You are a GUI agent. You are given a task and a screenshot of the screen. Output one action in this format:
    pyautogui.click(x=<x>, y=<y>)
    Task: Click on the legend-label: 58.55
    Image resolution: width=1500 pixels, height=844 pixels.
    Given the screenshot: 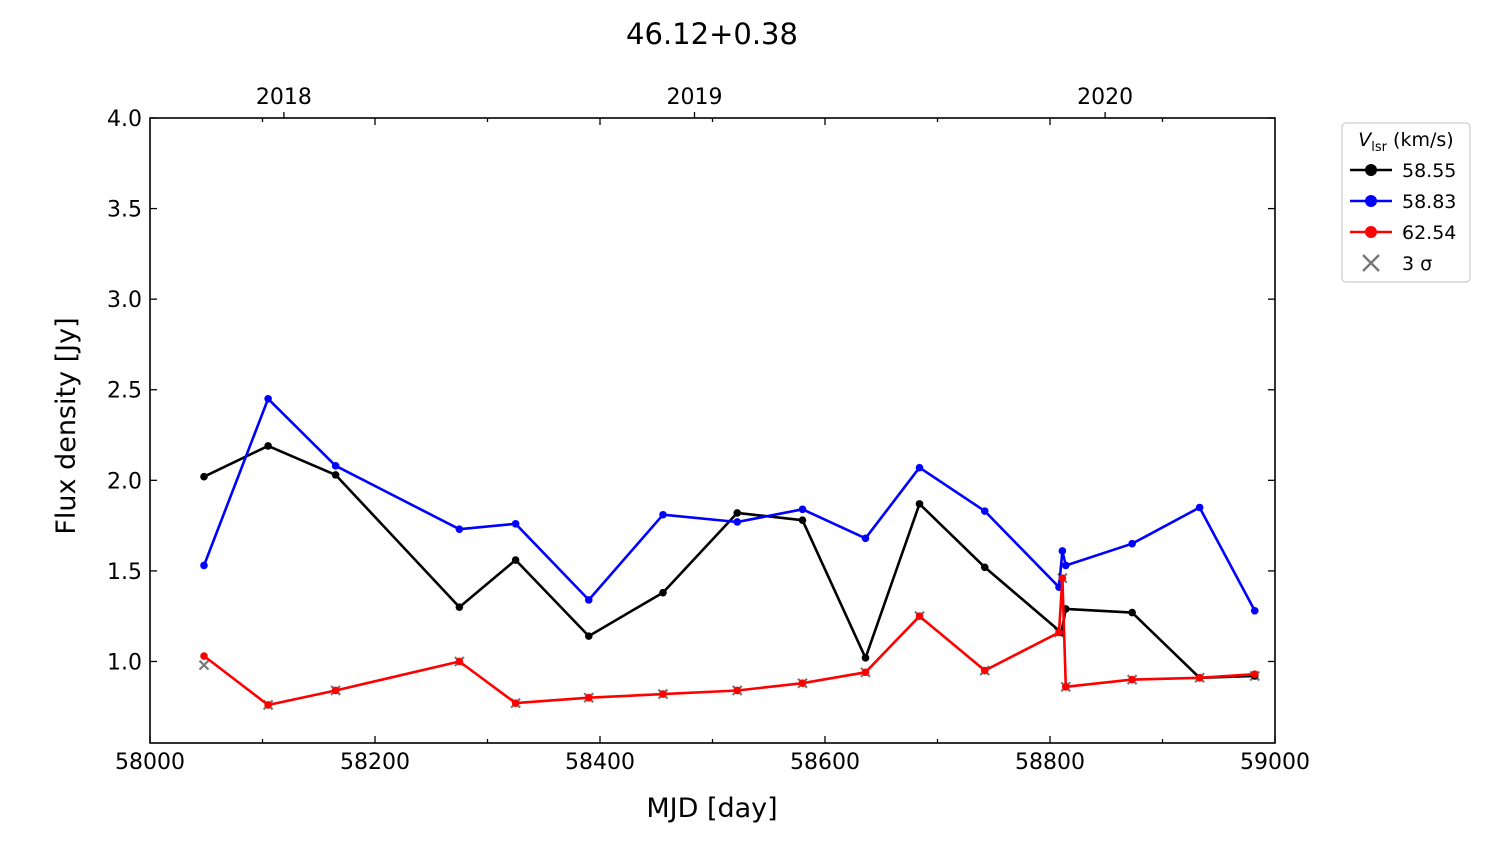 What is the action you would take?
    pyautogui.click(x=1429, y=171)
    